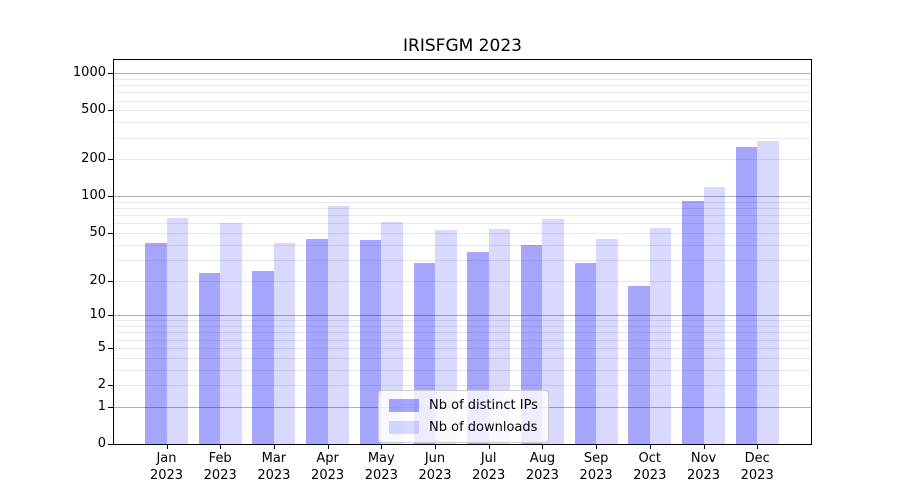 The width and height of the screenshot is (900, 500). What do you see at coordinates (167, 467) in the screenshot?
I see `x-tick-label-jan: Jan 2023` at bounding box center [167, 467].